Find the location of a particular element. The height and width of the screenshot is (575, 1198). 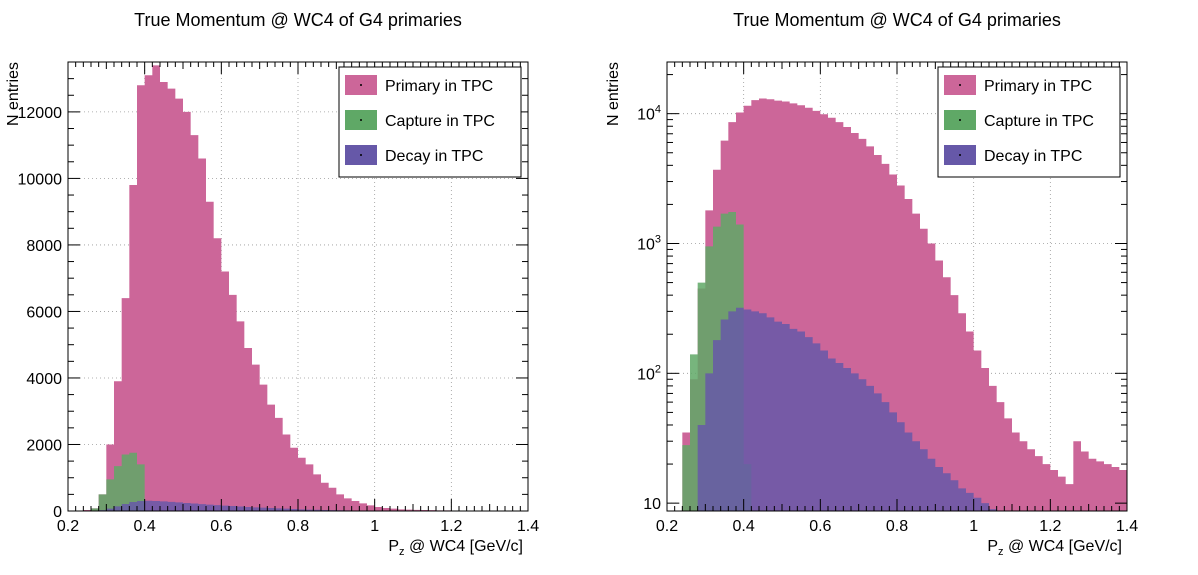

y-tick-label: 4000 is located at coordinates (44, 379).